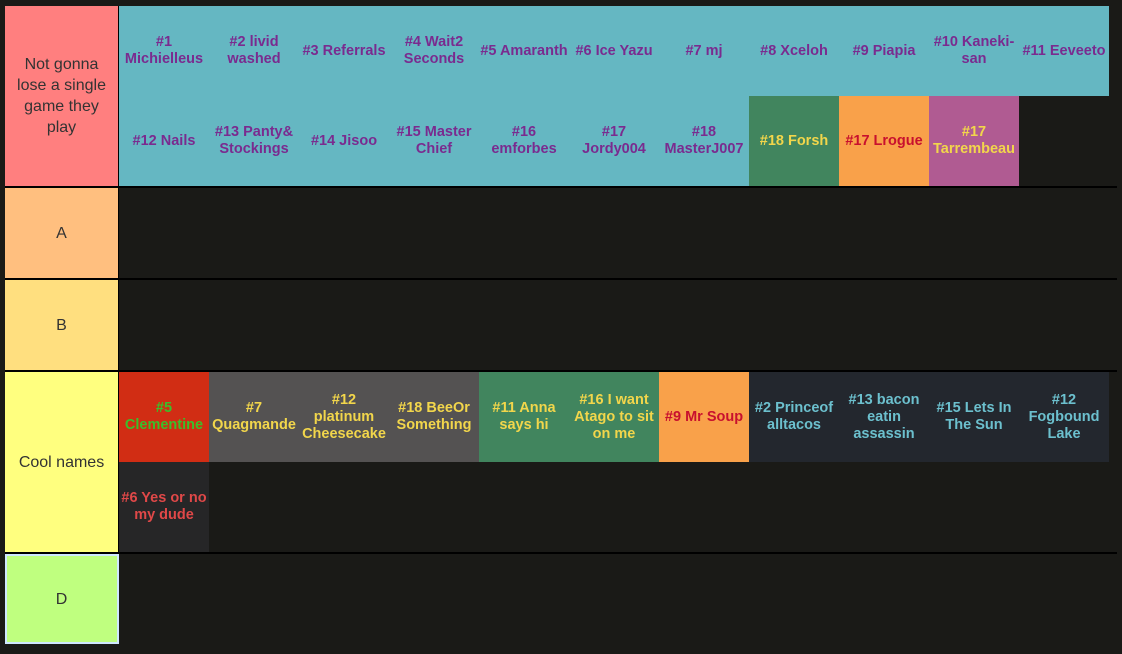 This screenshot has height=654, width=1122. I want to click on tier-row: A, so click(561, 233).